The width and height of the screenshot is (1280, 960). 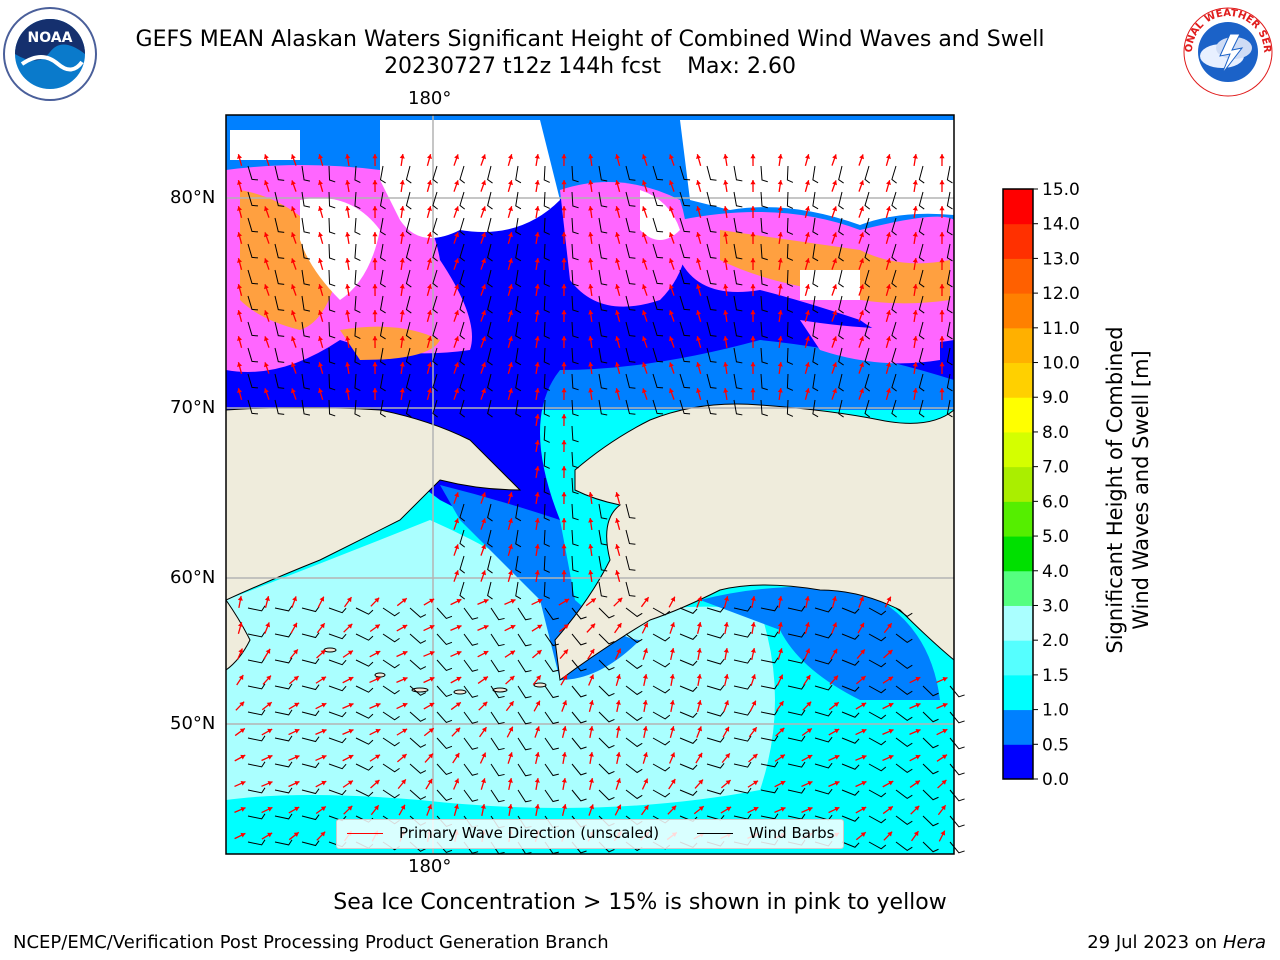 I want to click on colorbar-tick-label: 12.0, so click(x=1061, y=294).